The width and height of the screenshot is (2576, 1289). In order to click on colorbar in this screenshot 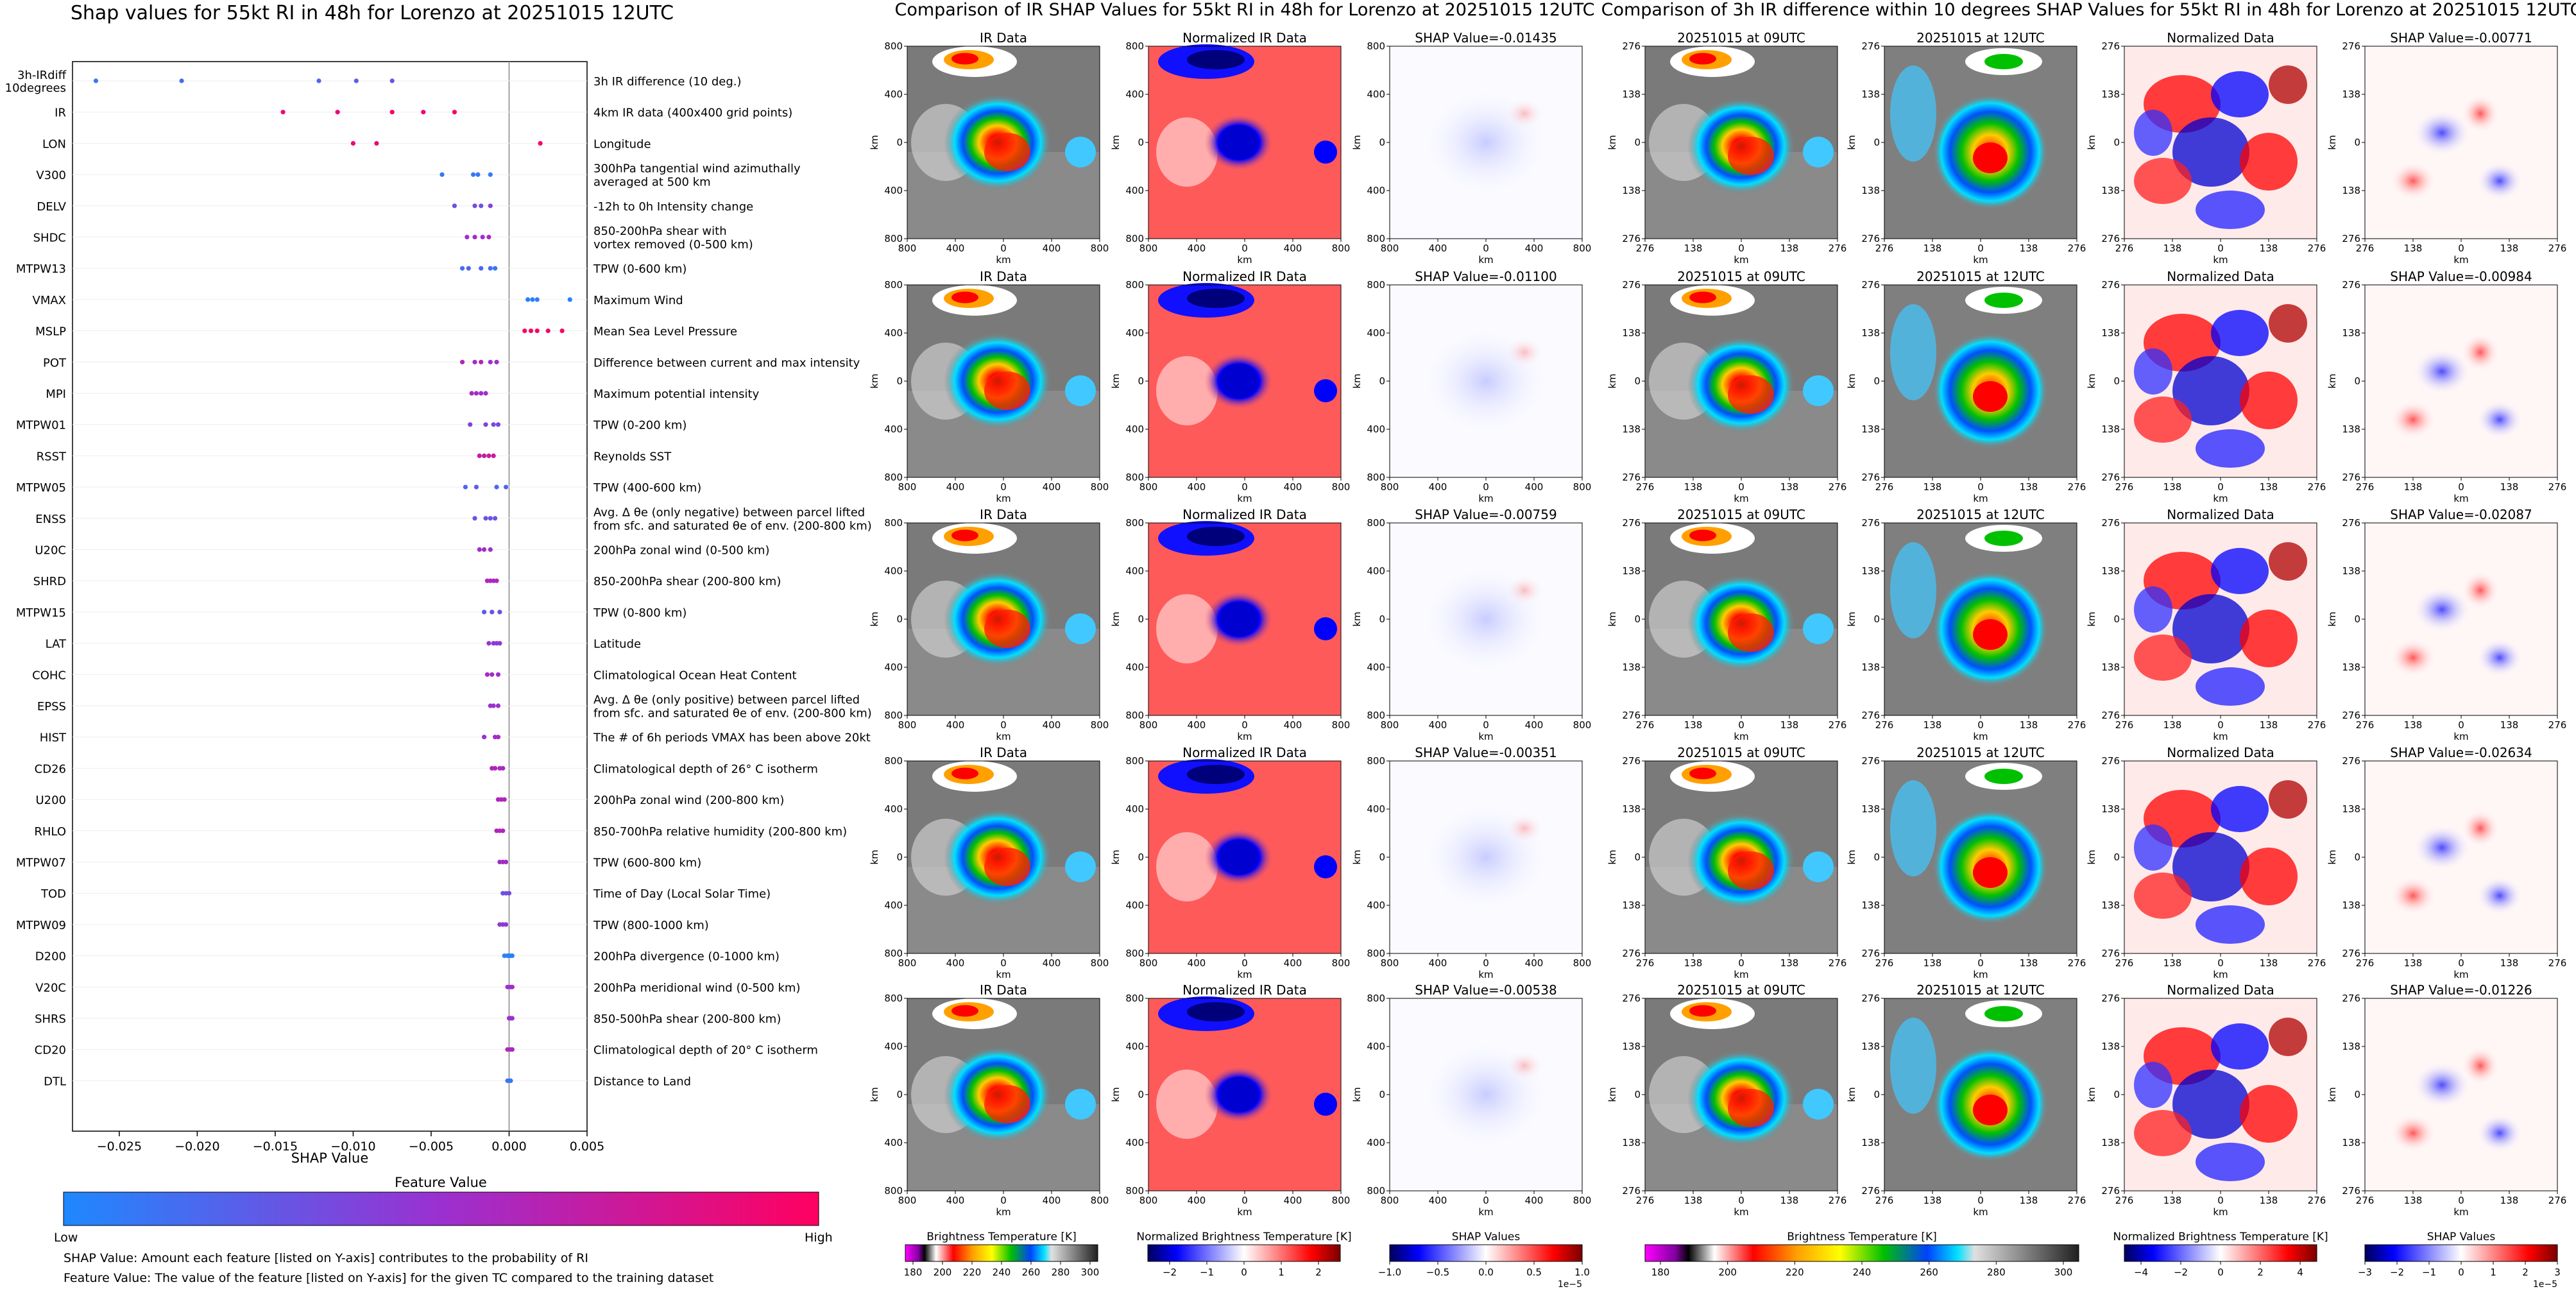, I will do `click(1002, 1253)`.